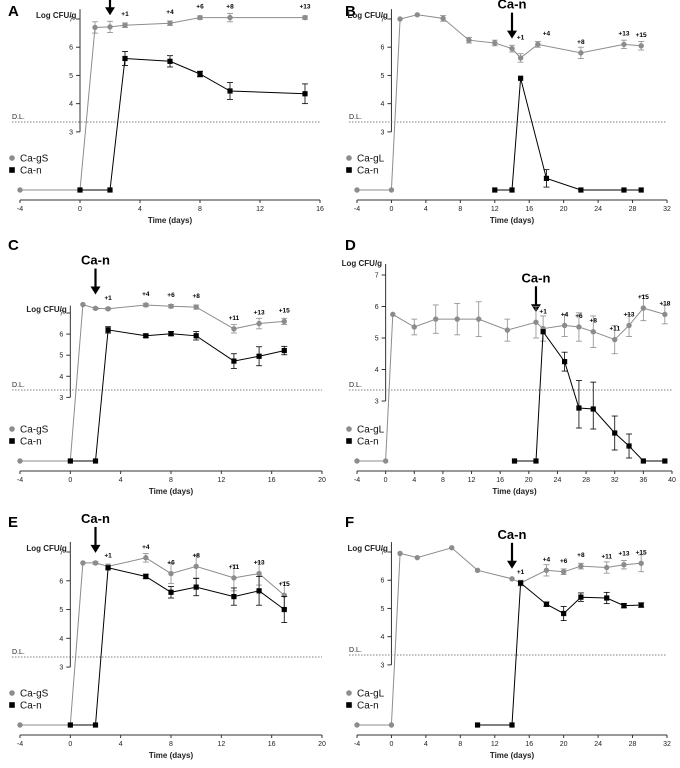 The height and width of the screenshot is (768, 680). Describe the element at coordinates (20, 480) in the screenshot. I see `x-tick-label: -4` at that location.